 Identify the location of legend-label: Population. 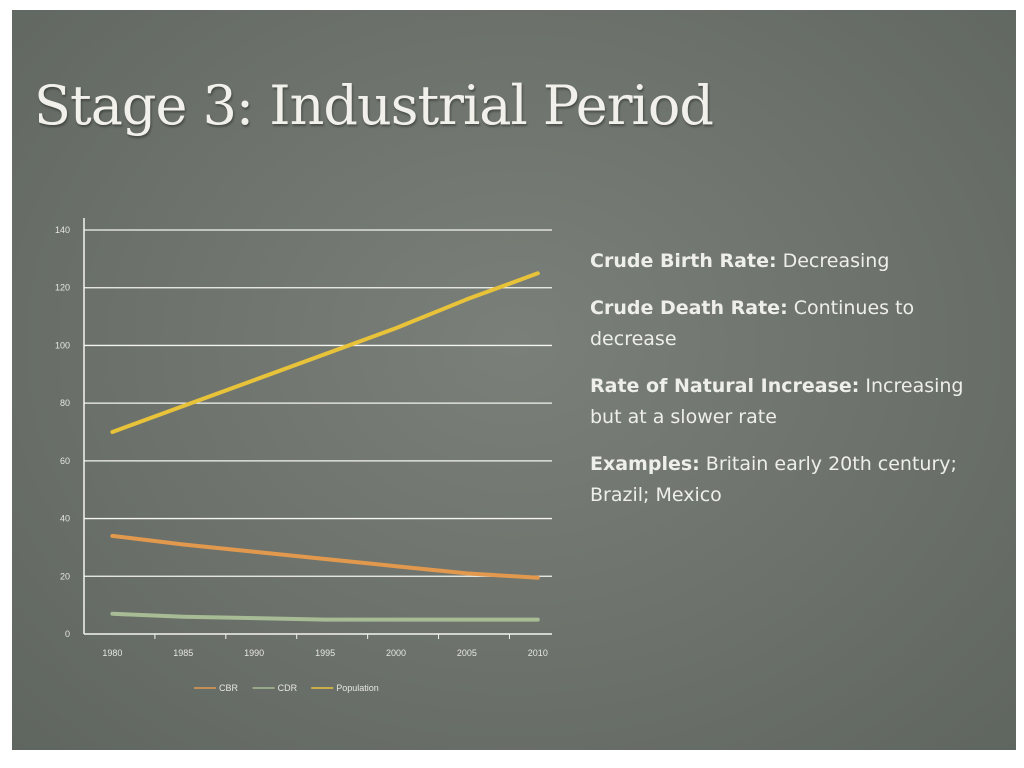
(357, 688).